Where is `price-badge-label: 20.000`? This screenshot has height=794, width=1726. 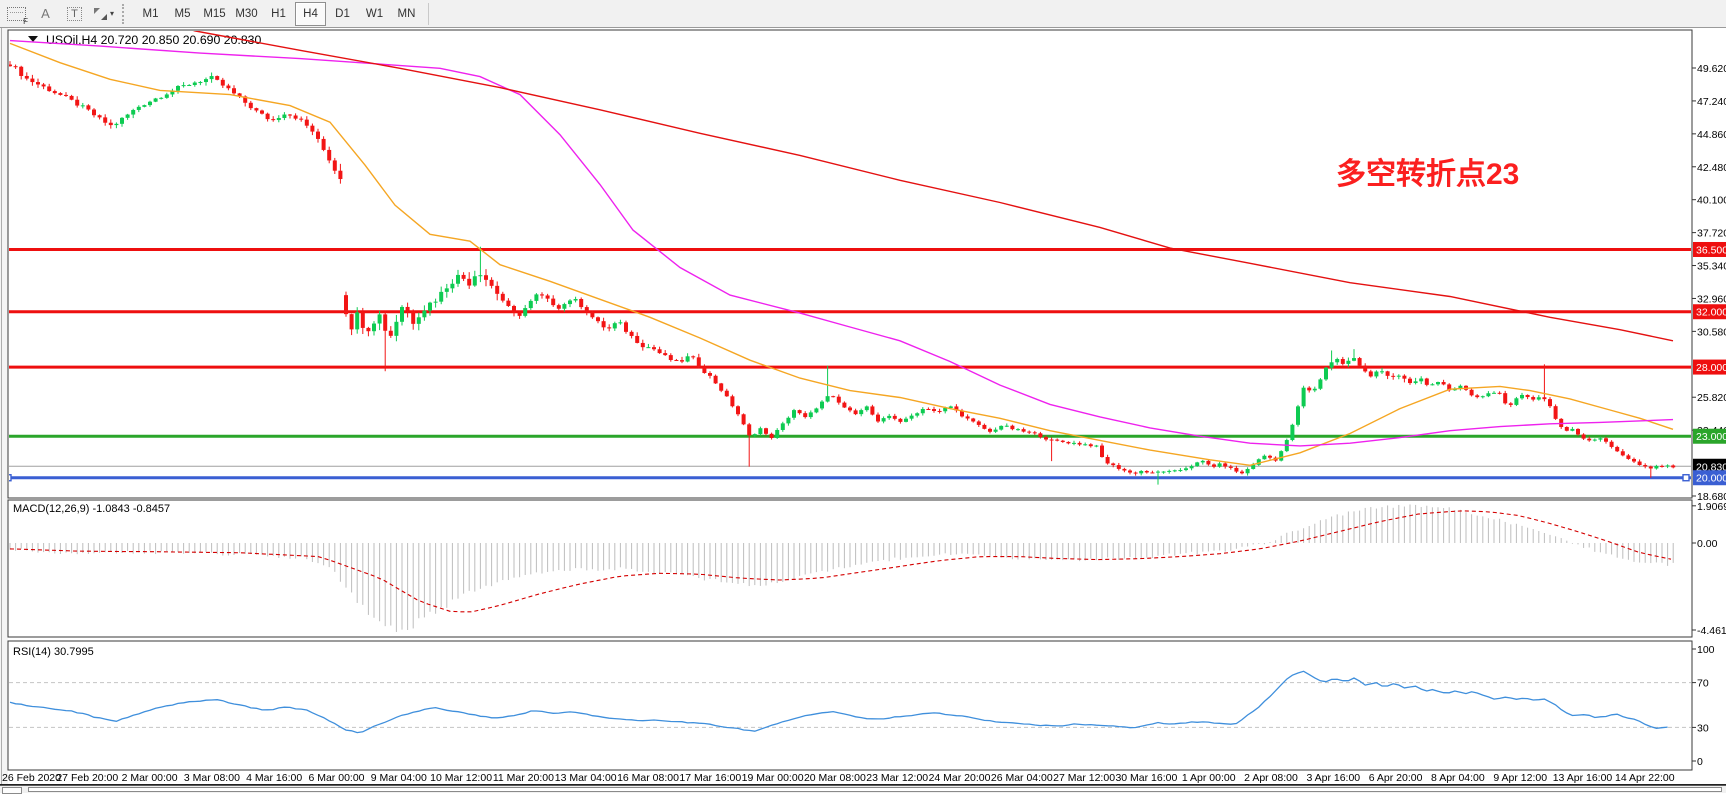 price-badge-label: 20.000 is located at coordinates (1711, 479).